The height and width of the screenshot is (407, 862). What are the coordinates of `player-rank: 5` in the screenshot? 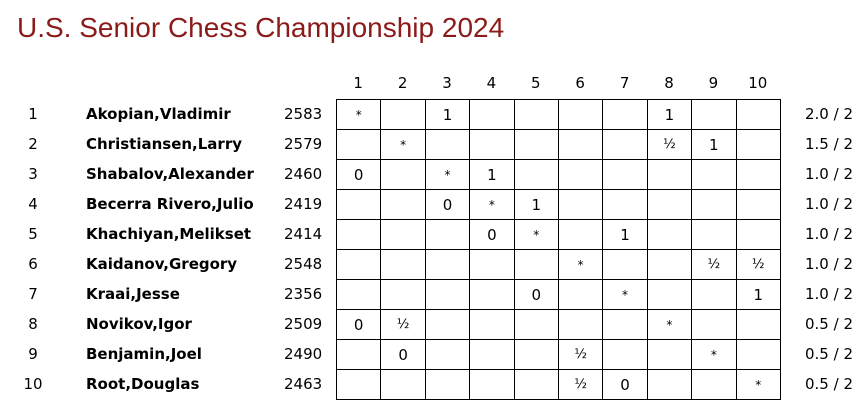 It's located at (33, 234).